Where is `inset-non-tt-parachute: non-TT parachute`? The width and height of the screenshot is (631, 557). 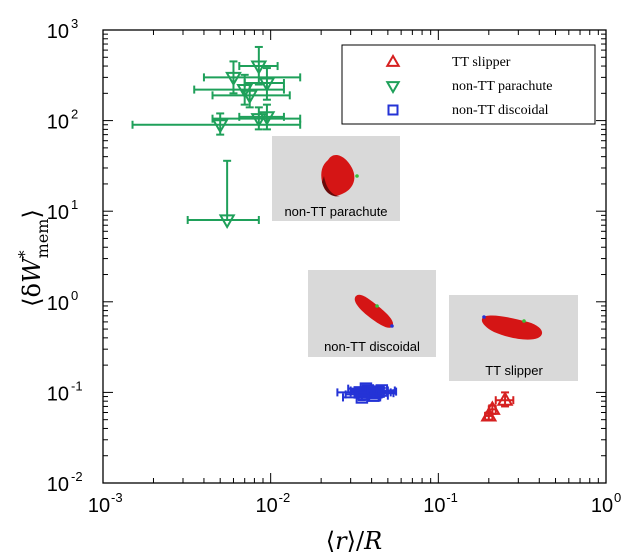 inset-non-tt-parachute: non-TT parachute is located at coordinates (336, 178).